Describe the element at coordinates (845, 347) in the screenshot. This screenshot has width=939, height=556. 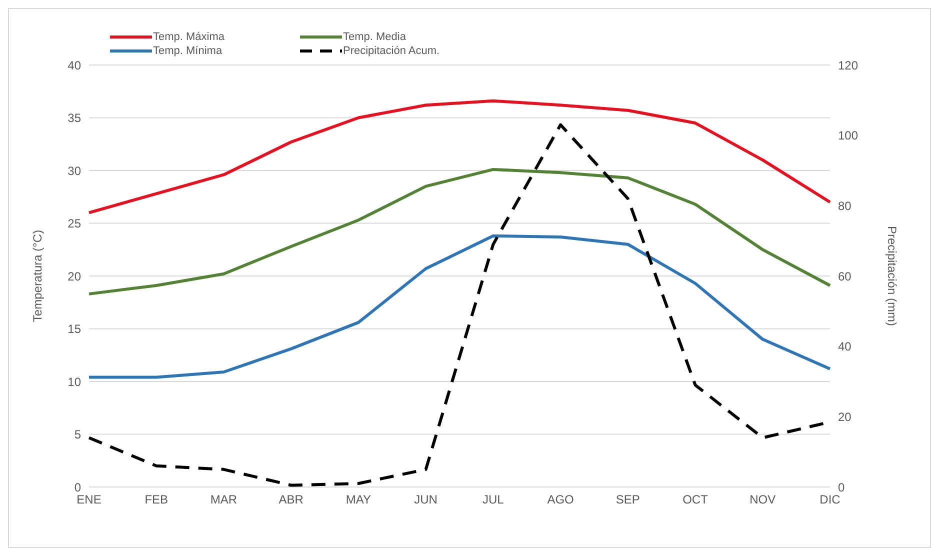
I see `y2-tick-label: 40` at that location.